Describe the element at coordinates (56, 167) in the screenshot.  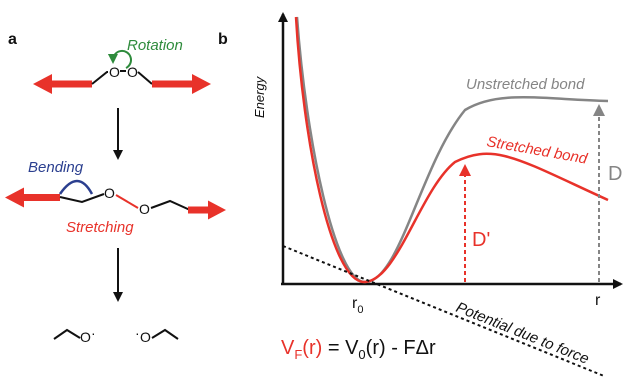
I see `bending-label: Bending` at that location.